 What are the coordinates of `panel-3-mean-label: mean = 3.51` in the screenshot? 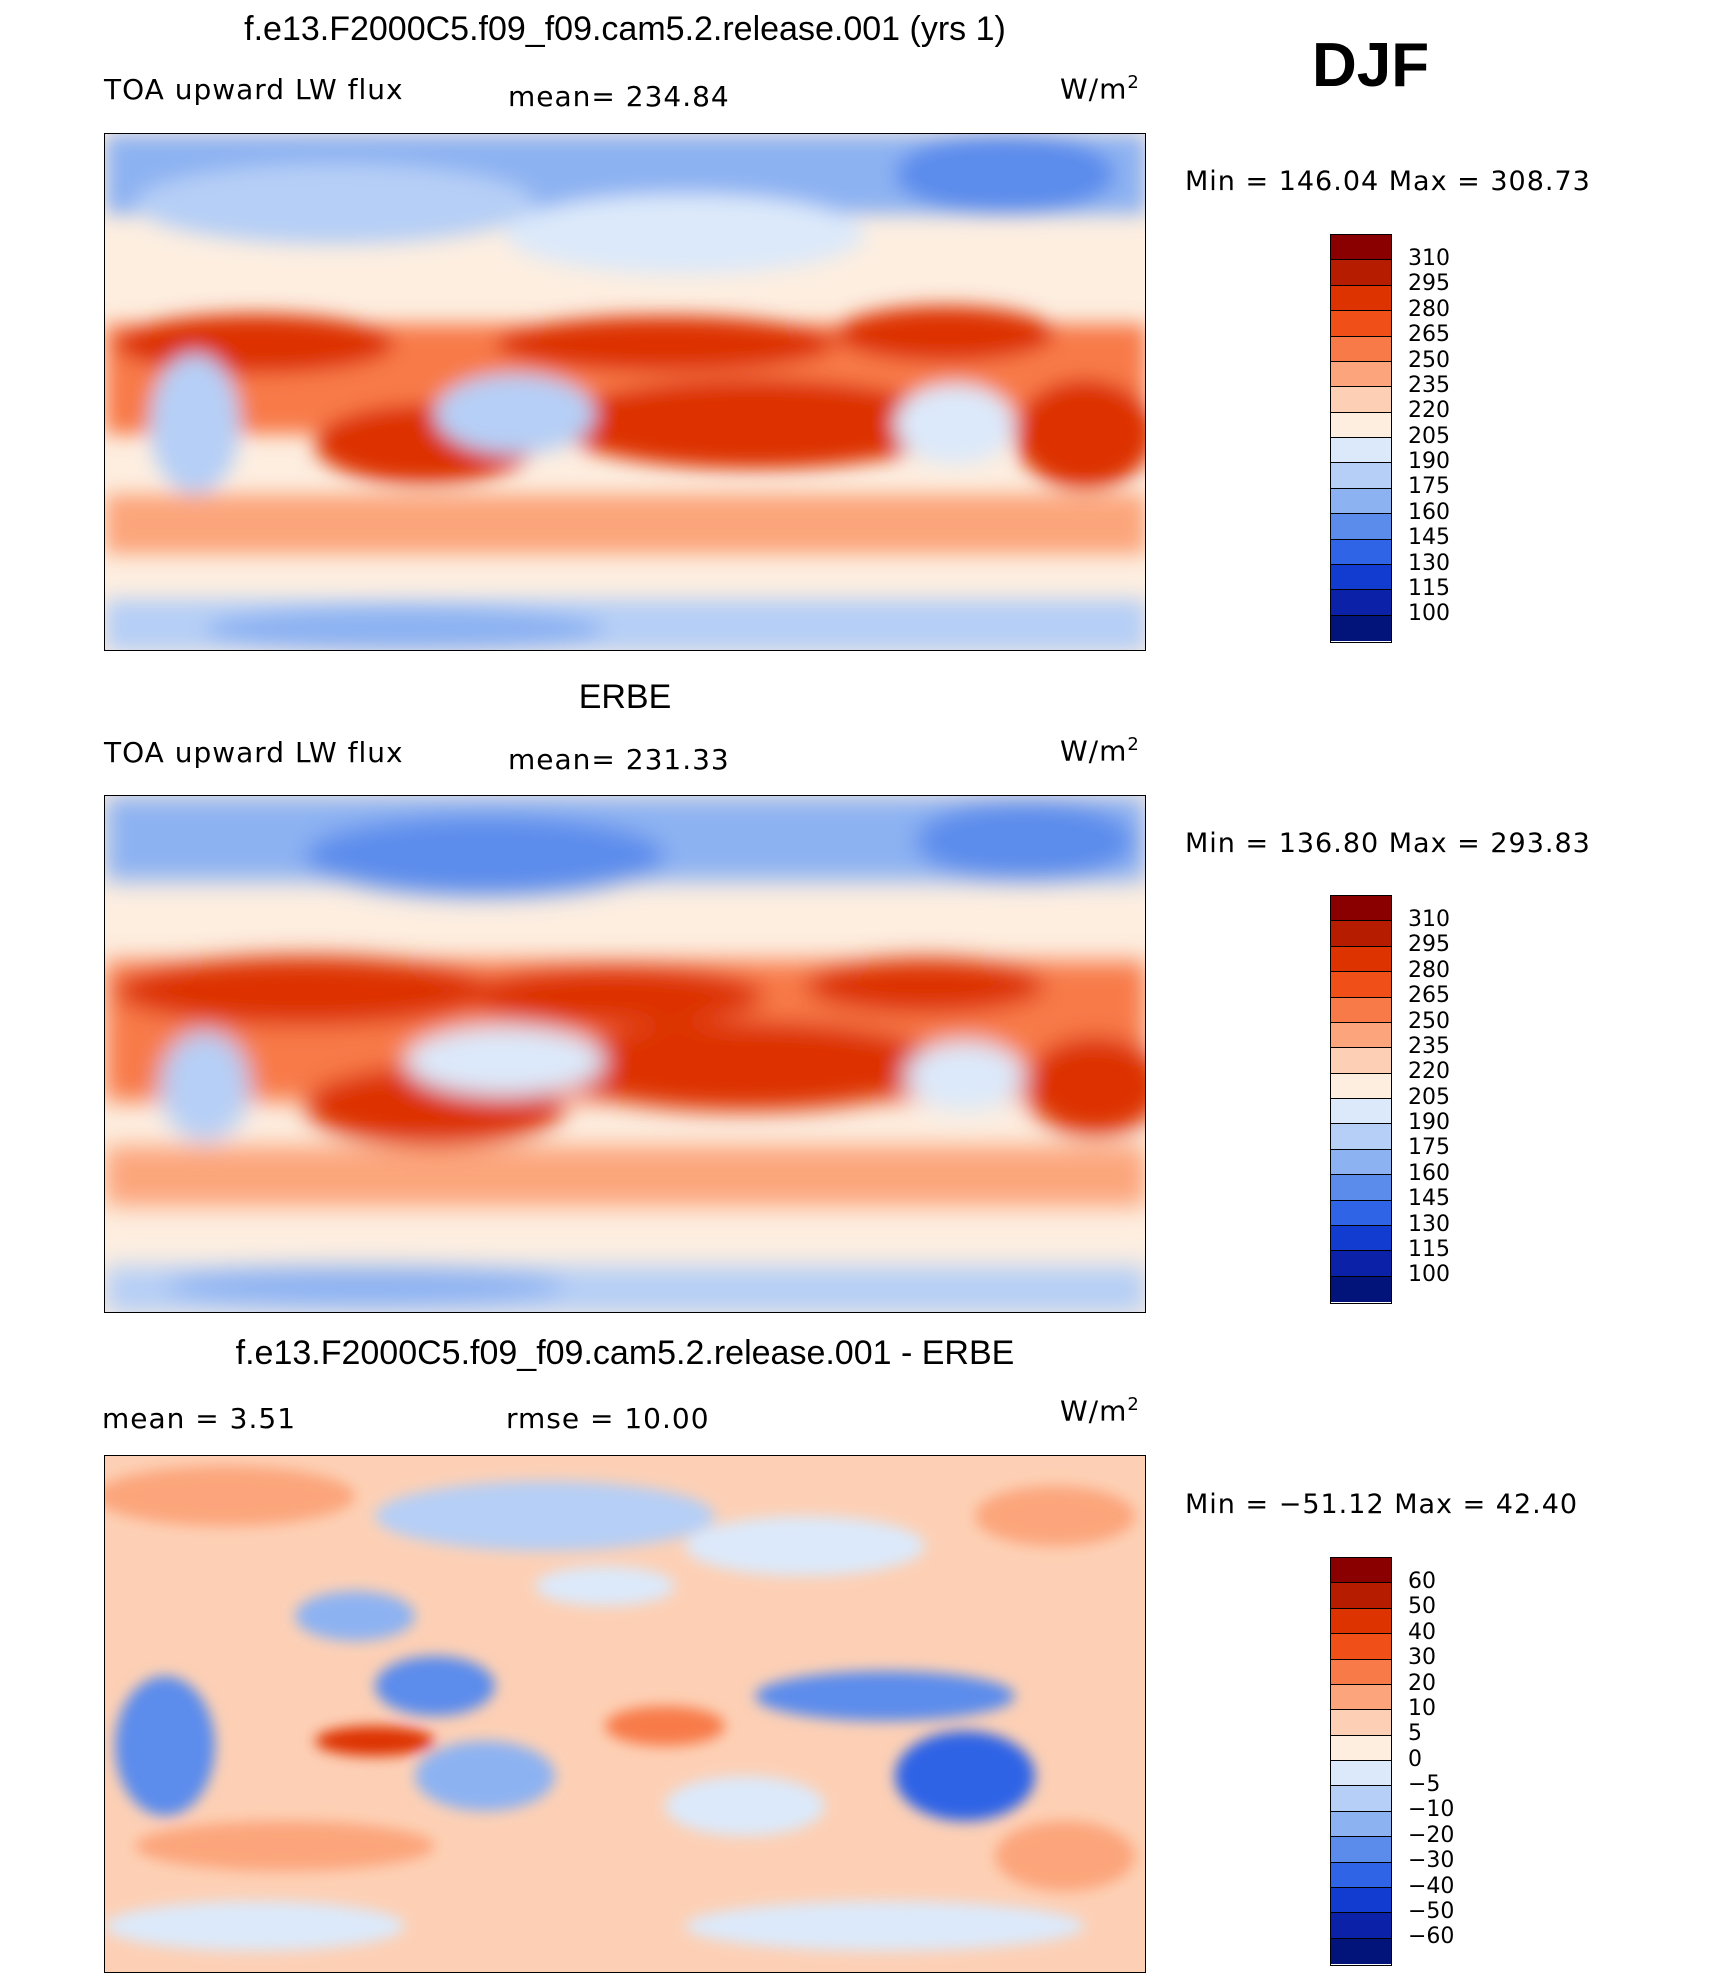 It's located at (199, 1418).